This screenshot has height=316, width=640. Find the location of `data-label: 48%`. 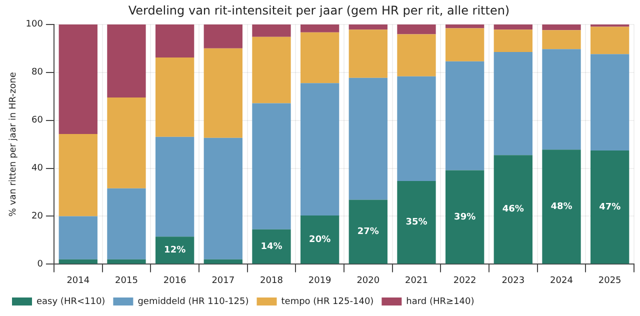

data-label: 48% is located at coordinates (561, 207).